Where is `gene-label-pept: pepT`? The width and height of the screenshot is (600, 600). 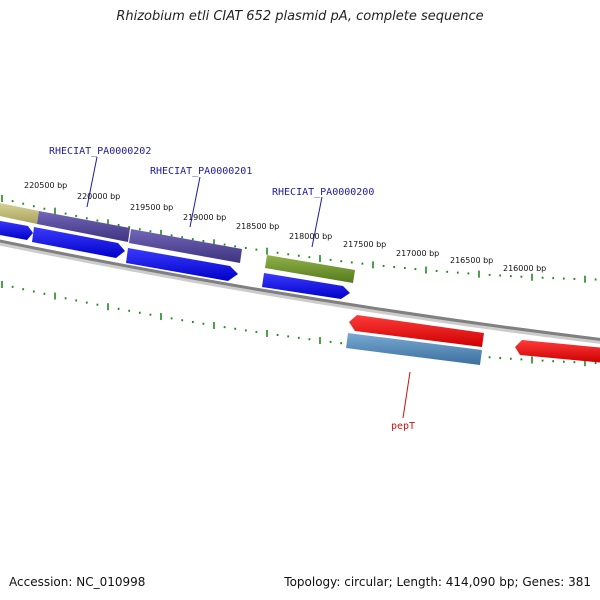 gene-label-pept: pepT is located at coordinates (403, 426).